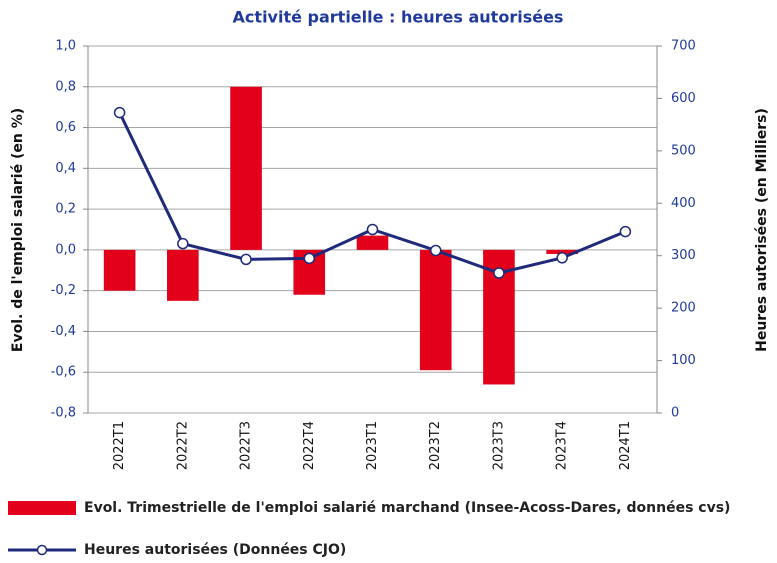  I want to click on x-tick-label: 2022T2, so click(182, 445).